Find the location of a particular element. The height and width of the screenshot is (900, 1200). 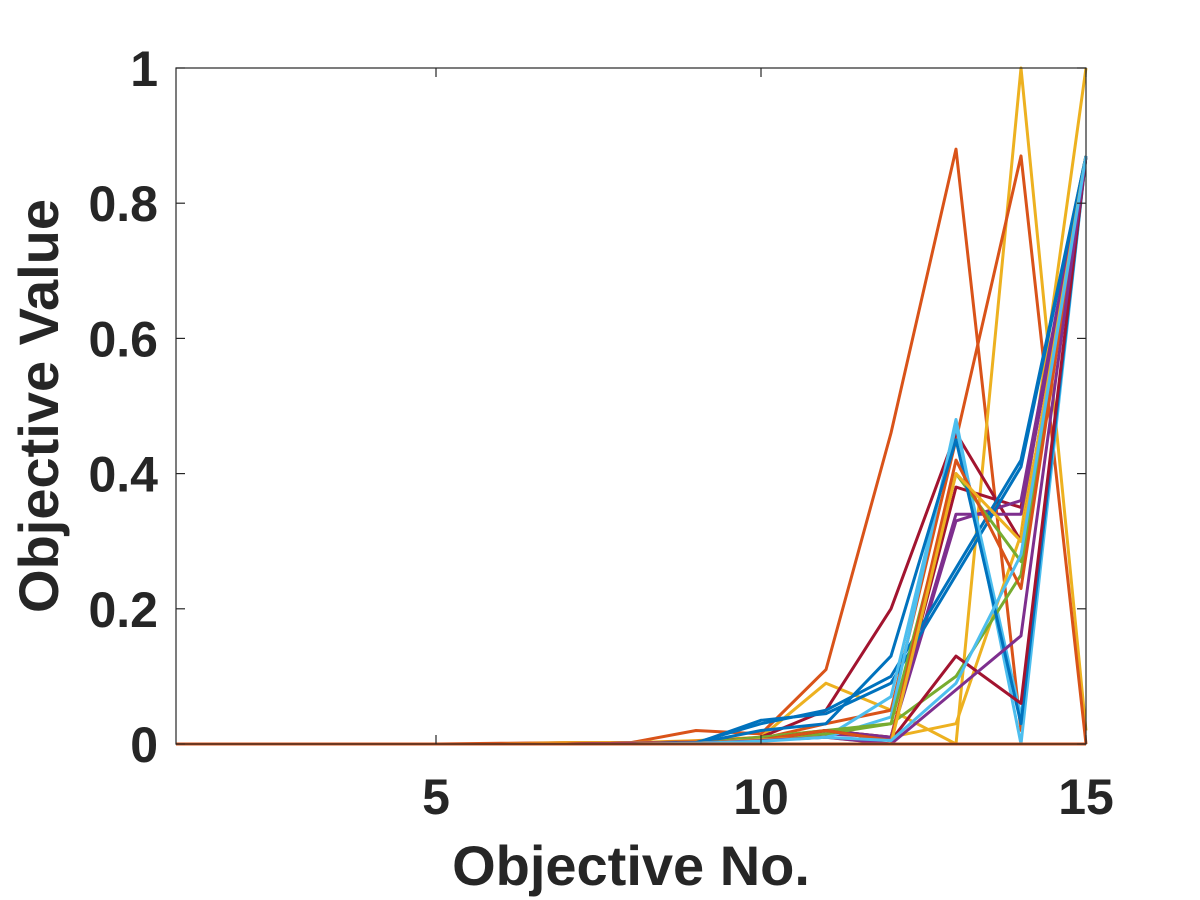

x-tick-label: 15 is located at coordinates (1086, 797).